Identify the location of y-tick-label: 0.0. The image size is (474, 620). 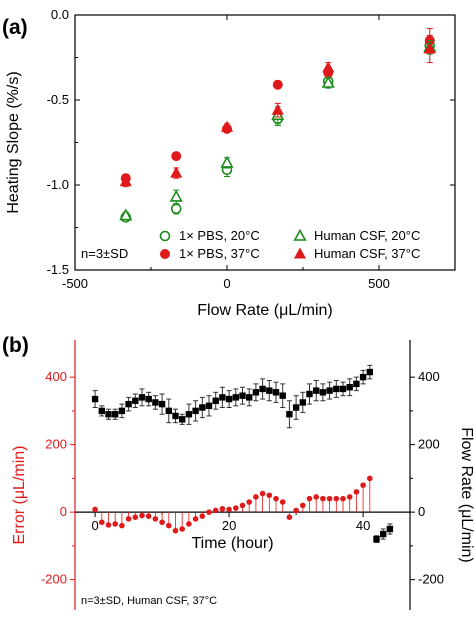
(60, 14).